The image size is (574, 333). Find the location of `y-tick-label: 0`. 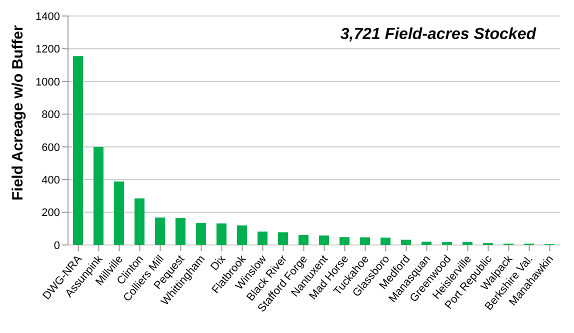

y-tick-label: 0 is located at coordinates (57, 246).